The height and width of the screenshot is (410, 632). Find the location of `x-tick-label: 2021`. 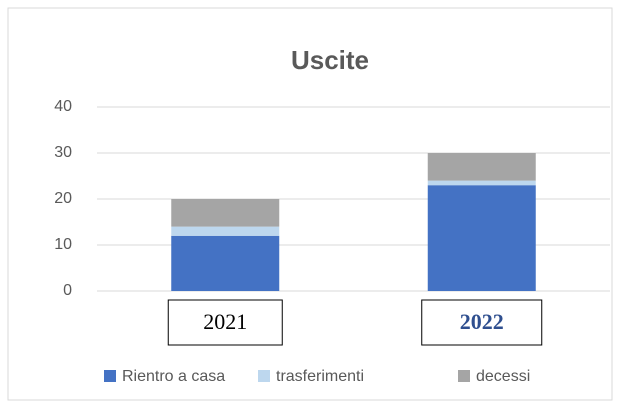

x-tick-label: 2021 is located at coordinates (225, 321).